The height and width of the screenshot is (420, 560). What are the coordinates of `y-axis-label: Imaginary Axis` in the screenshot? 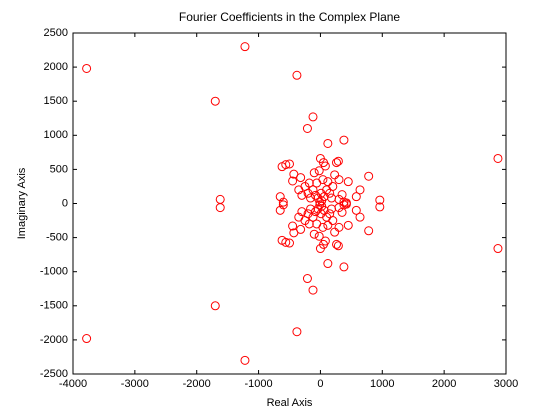 It's located at (22, 203).